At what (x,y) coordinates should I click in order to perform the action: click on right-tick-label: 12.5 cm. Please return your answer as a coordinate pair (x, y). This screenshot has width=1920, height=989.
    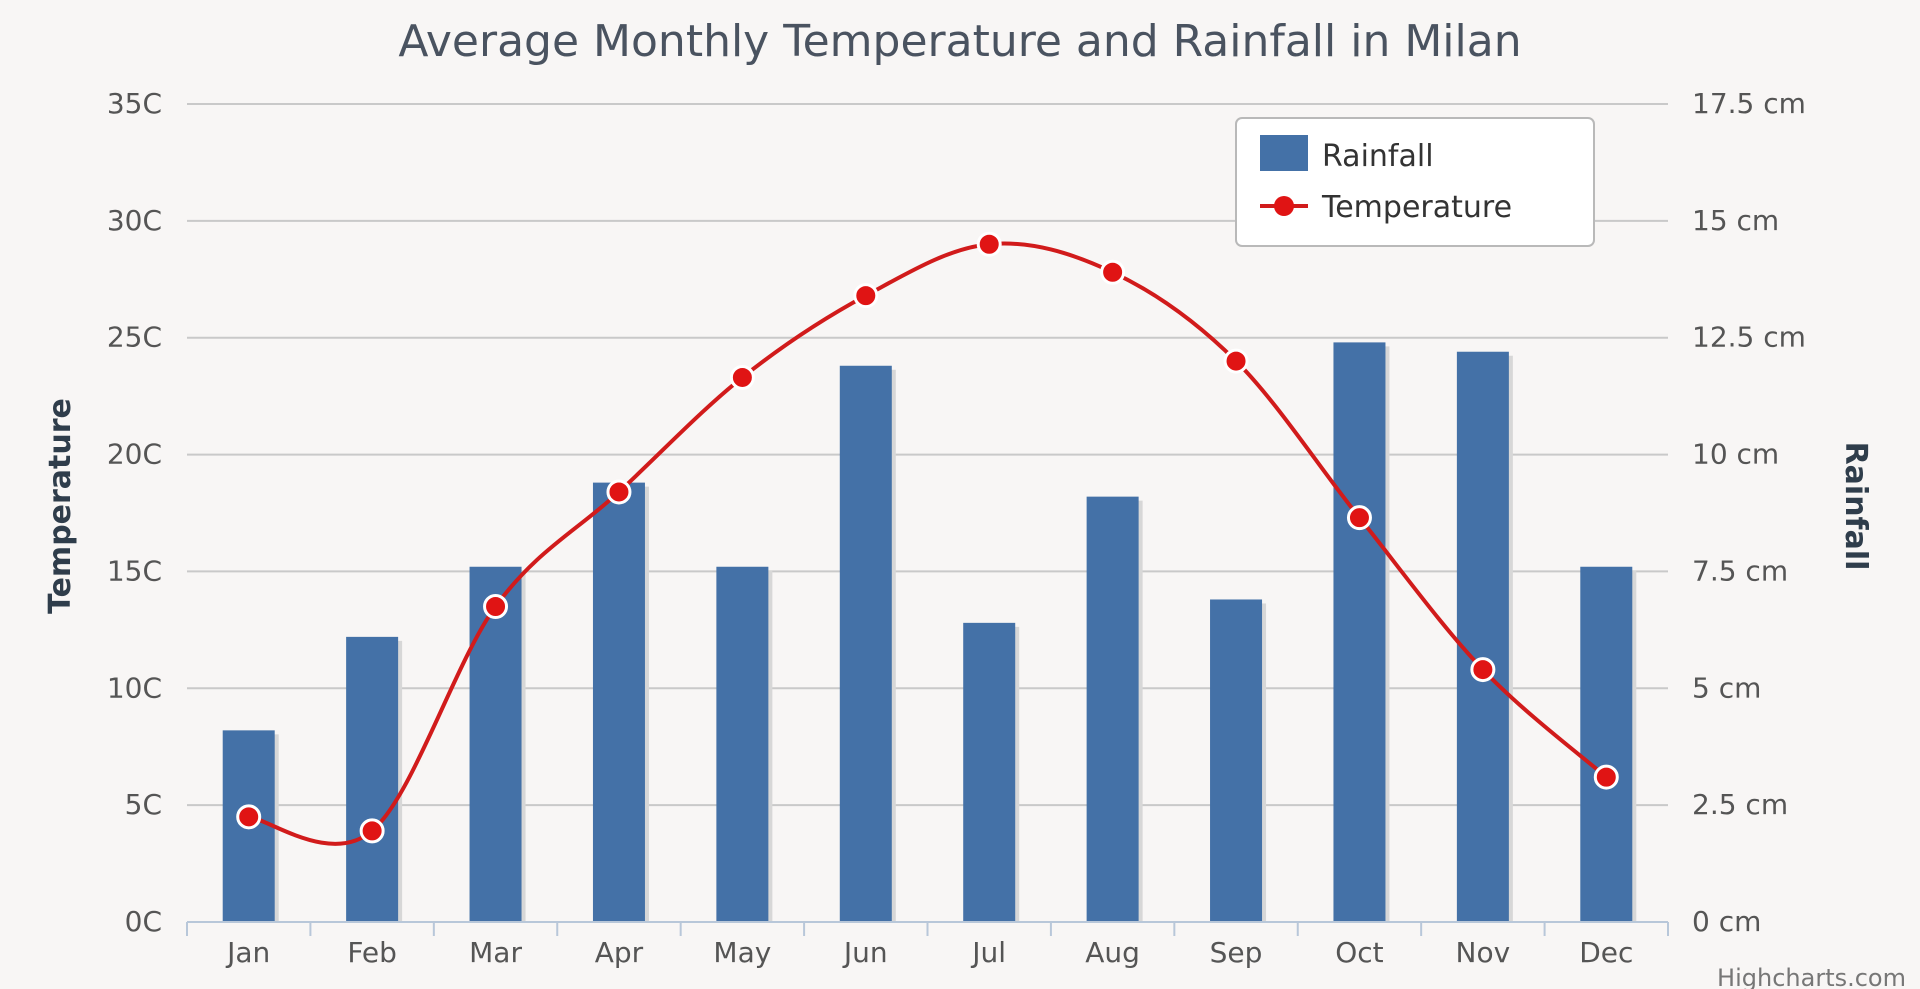
    Looking at the image, I should click on (1749, 337).